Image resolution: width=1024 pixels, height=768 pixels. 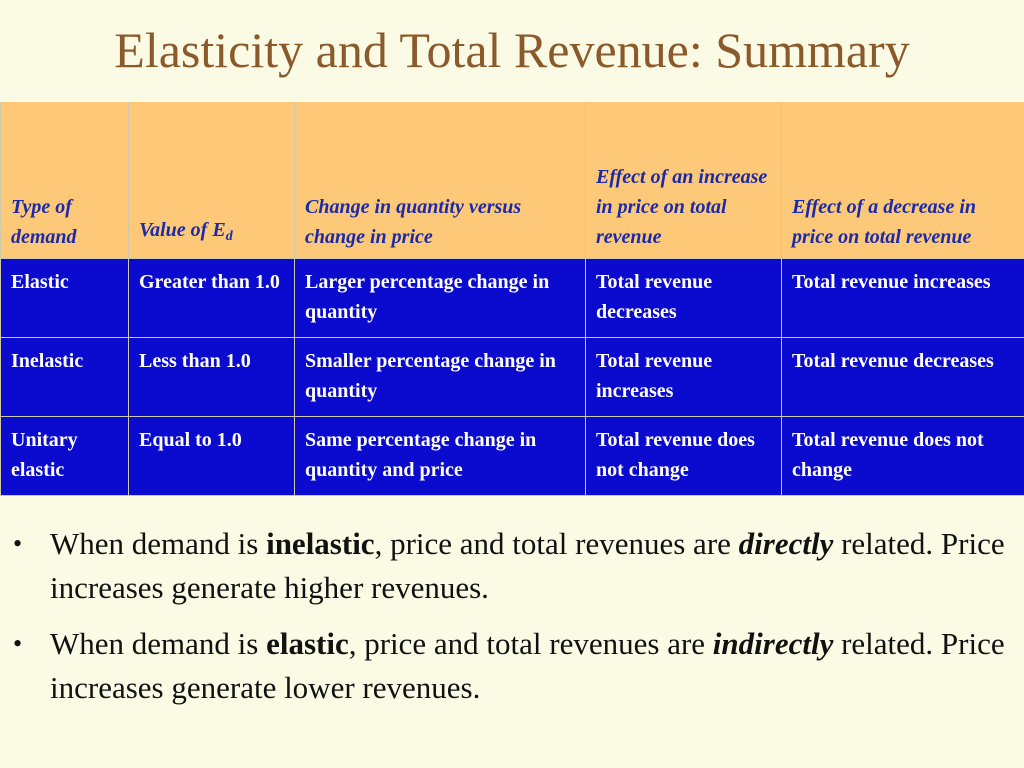 What do you see at coordinates (902, 456) in the screenshot?
I see `cell-decrease-effect: Total revenue does not change` at bounding box center [902, 456].